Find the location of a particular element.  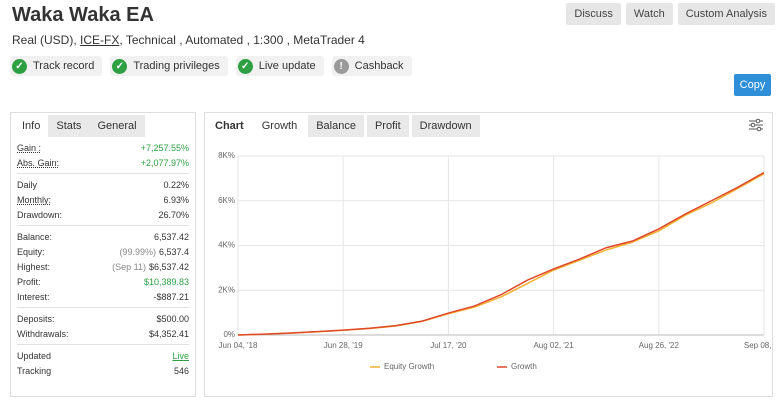

stat-value: 6.93% is located at coordinates (176, 199).